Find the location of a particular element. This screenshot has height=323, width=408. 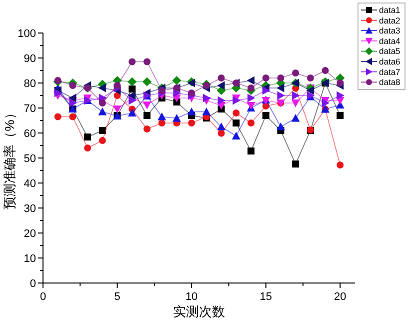

legend-label: data5 is located at coordinates (390, 51).